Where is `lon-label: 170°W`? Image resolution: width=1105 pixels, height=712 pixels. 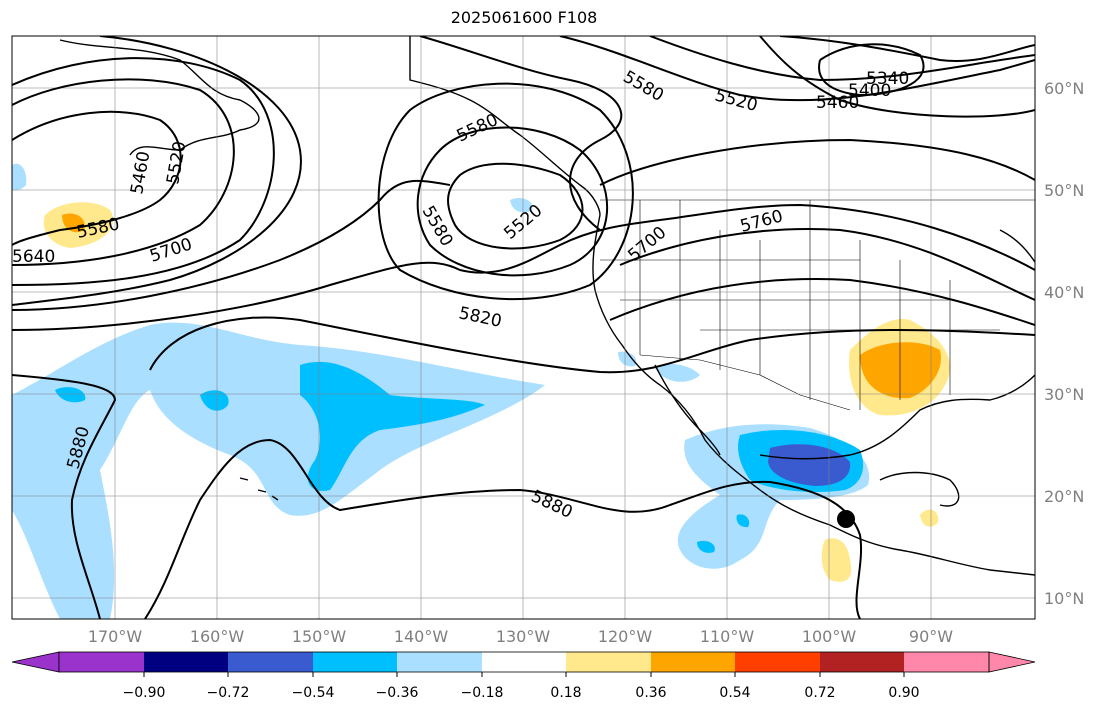
lon-label: 170°W is located at coordinates (115, 636).